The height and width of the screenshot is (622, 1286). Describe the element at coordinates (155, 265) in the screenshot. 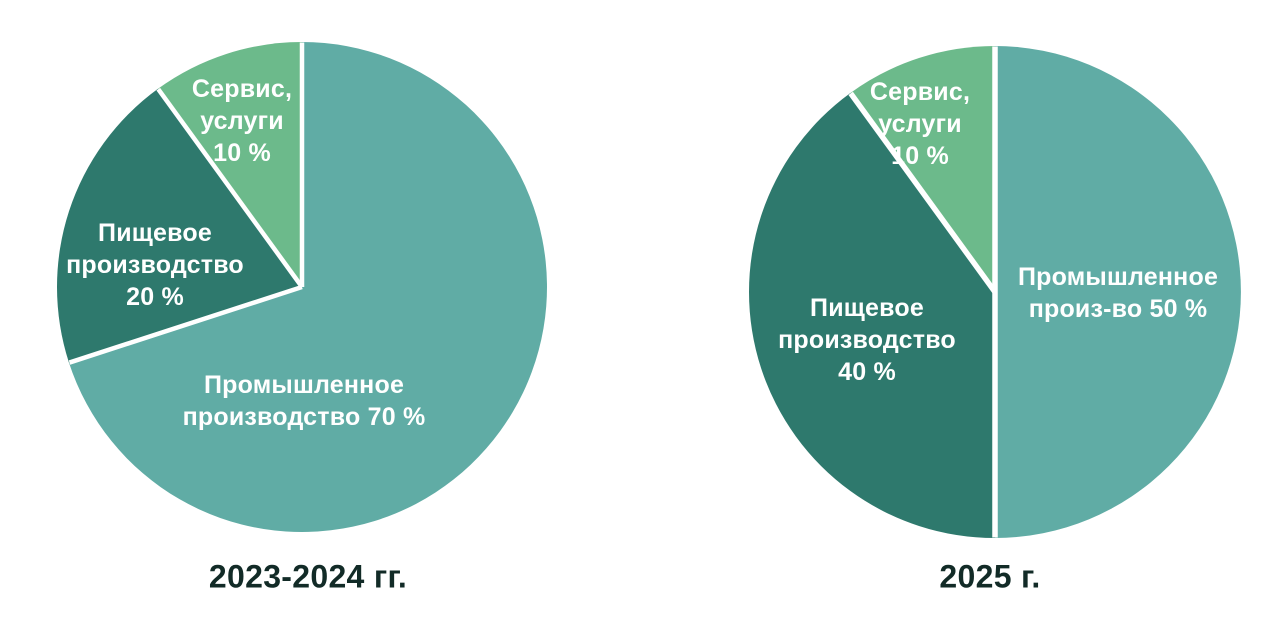

I see `slice-label-food-20: Пищевое производство 20 %` at that location.